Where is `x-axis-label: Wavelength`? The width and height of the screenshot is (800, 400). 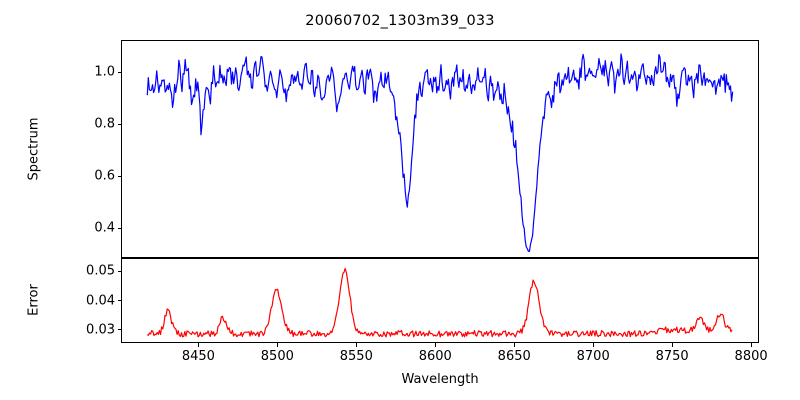 x-axis-label: Wavelength is located at coordinates (440, 379).